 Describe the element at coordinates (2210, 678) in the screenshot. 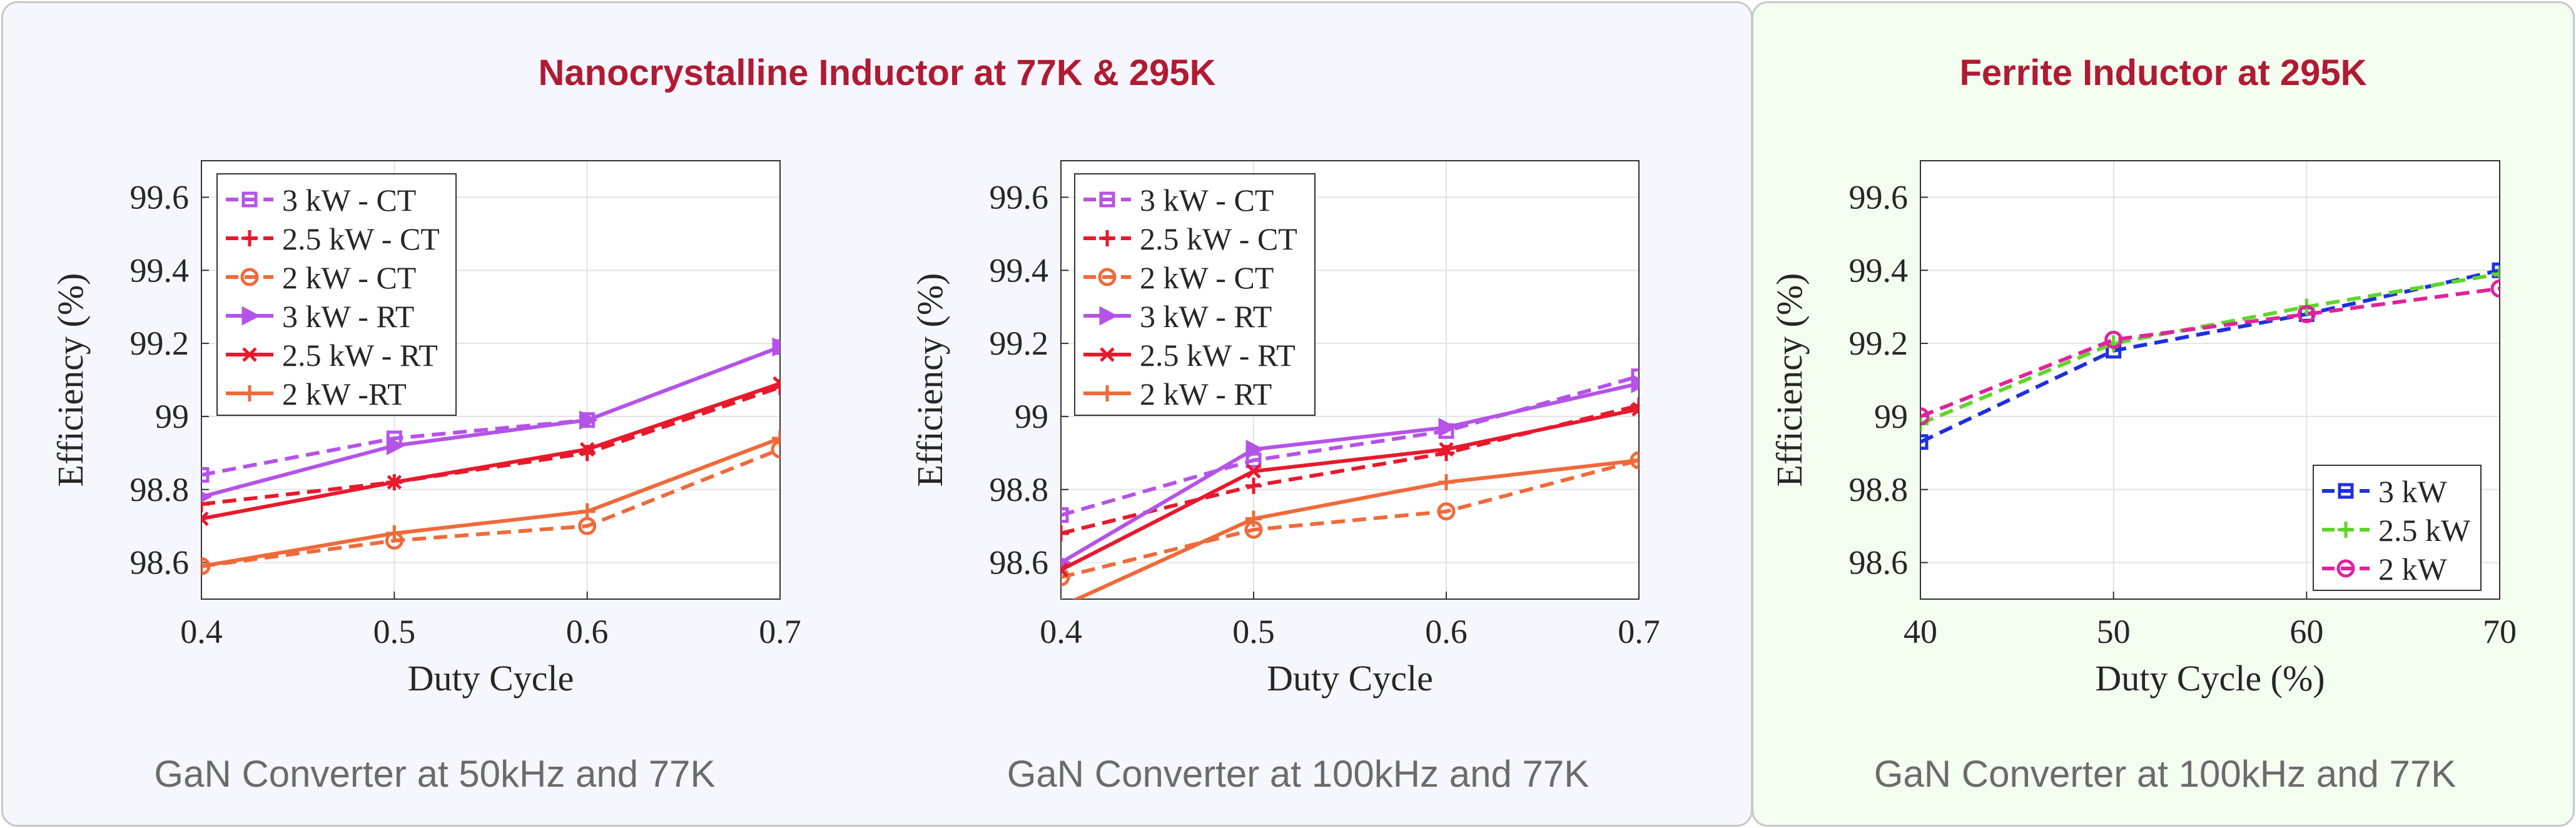

I see `x-axis-label: Duty Cycle (%)` at that location.